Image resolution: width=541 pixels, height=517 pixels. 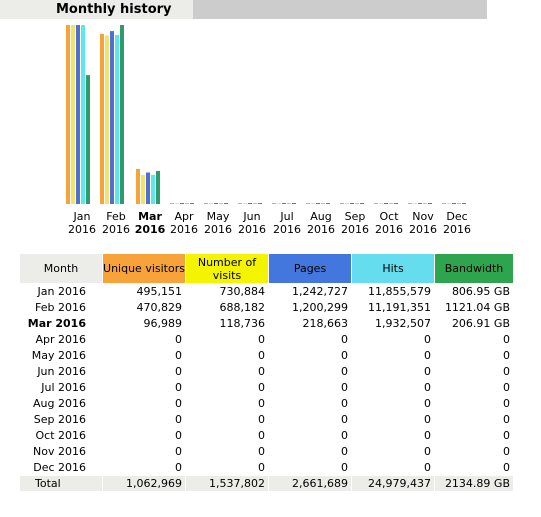 What do you see at coordinates (56, 323) in the screenshot?
I see `month-cell: Mar 2016` at bounding box center [56, 323].